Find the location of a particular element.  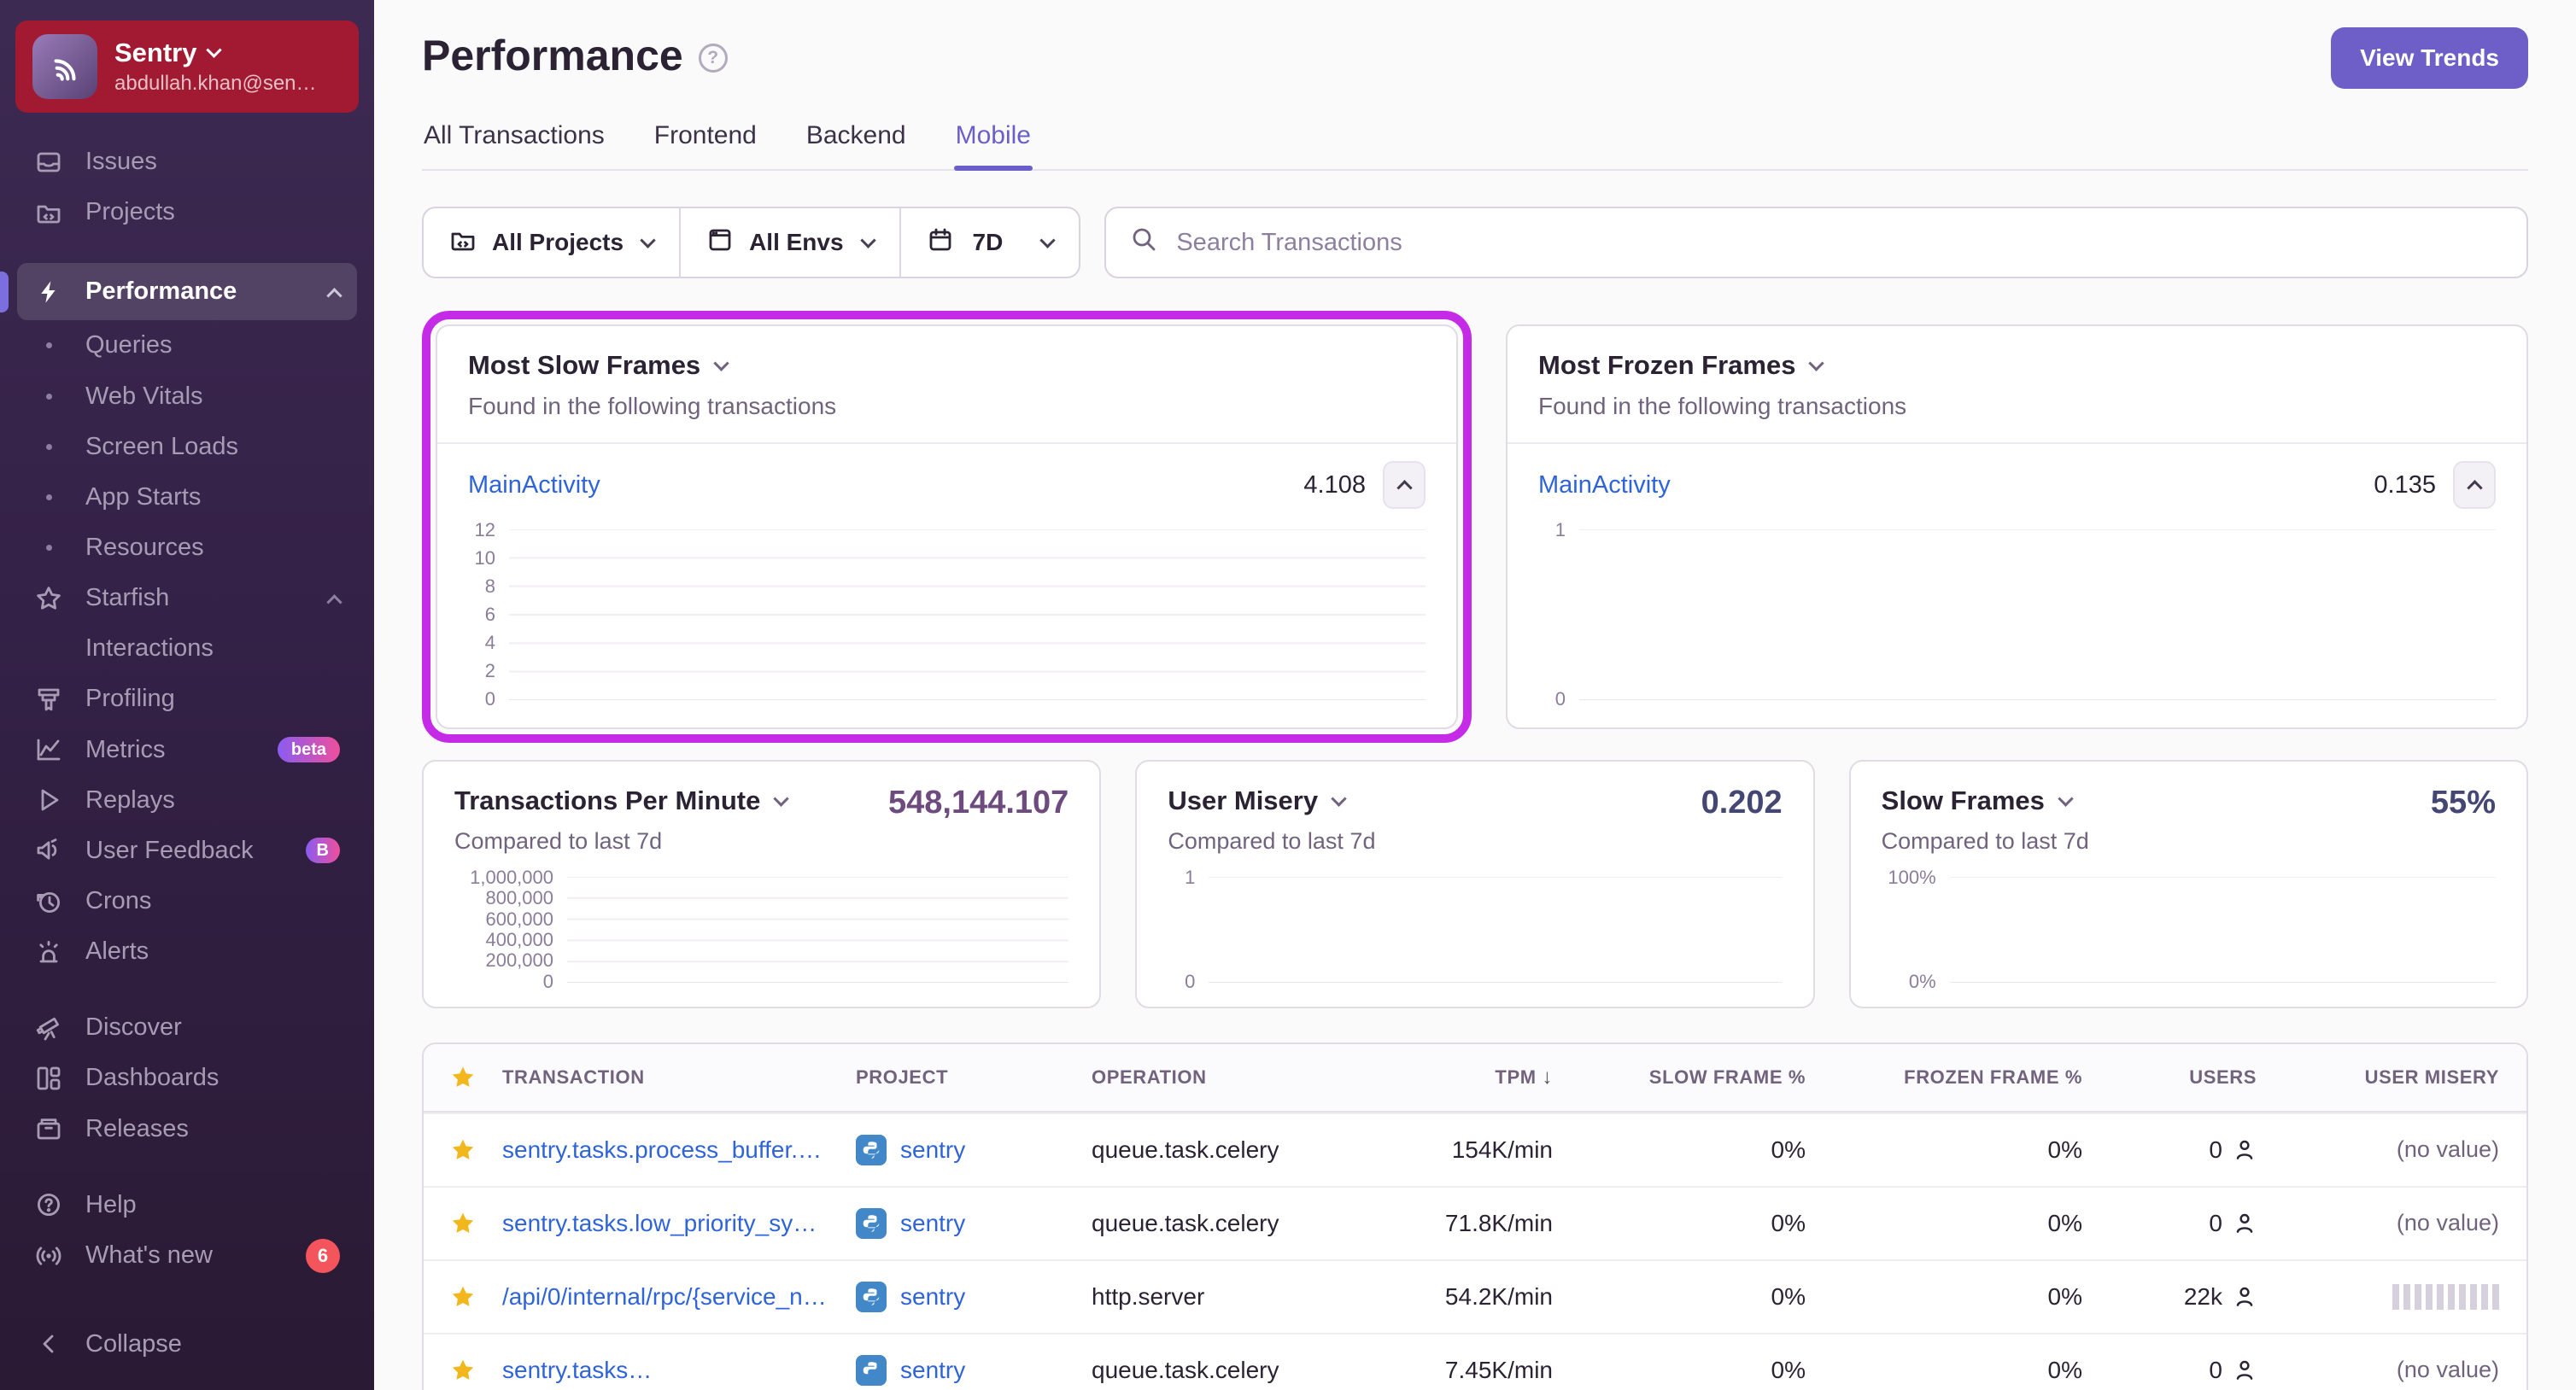

filter-bar: All Projects All Envs 7D is located at coordinates (751, 242).